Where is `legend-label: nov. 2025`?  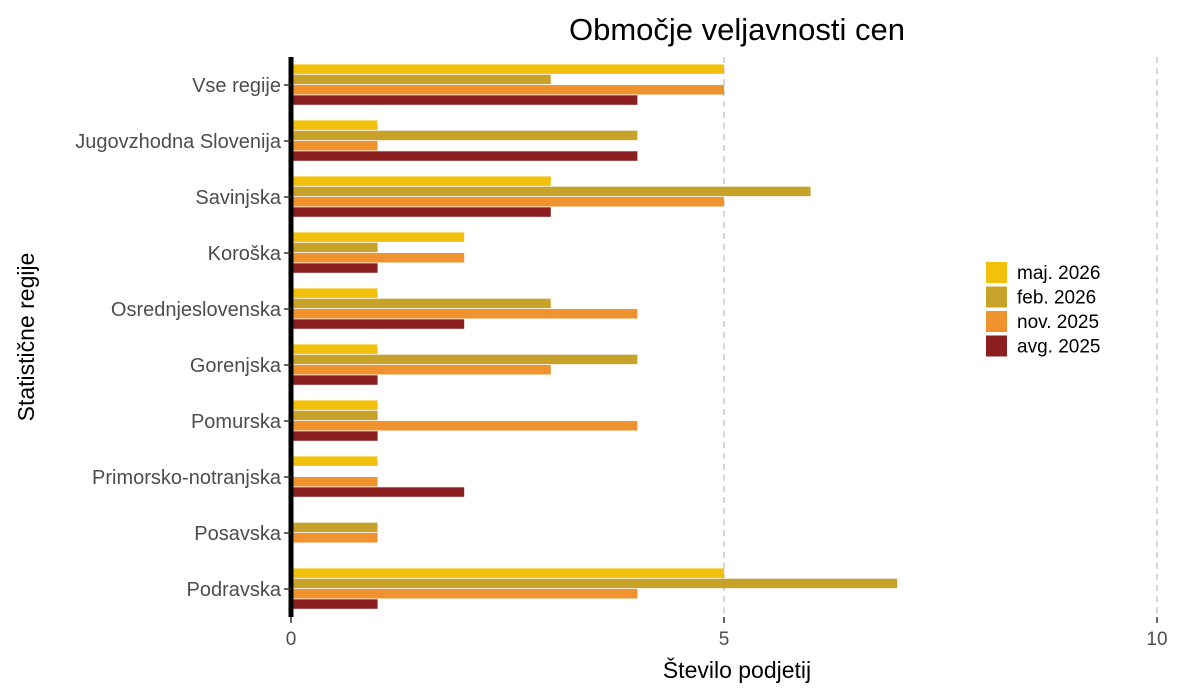
legend-label: nov. 2025 is located at coordinates (1058, 322).